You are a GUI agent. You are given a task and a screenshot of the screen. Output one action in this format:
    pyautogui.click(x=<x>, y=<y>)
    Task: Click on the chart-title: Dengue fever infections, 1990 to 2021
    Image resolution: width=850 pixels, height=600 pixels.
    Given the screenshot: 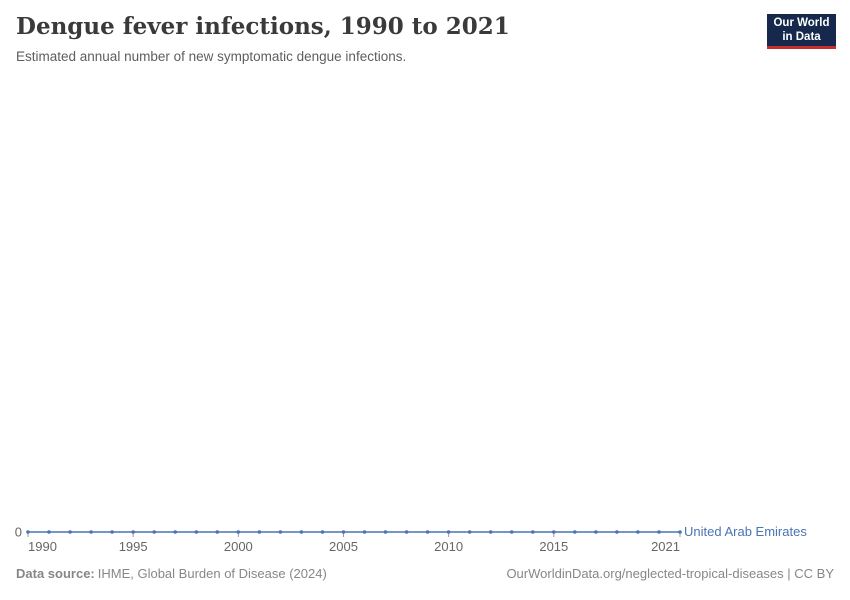 What is the action you would take?
    pyautogui.click(x=263, y=26)
    